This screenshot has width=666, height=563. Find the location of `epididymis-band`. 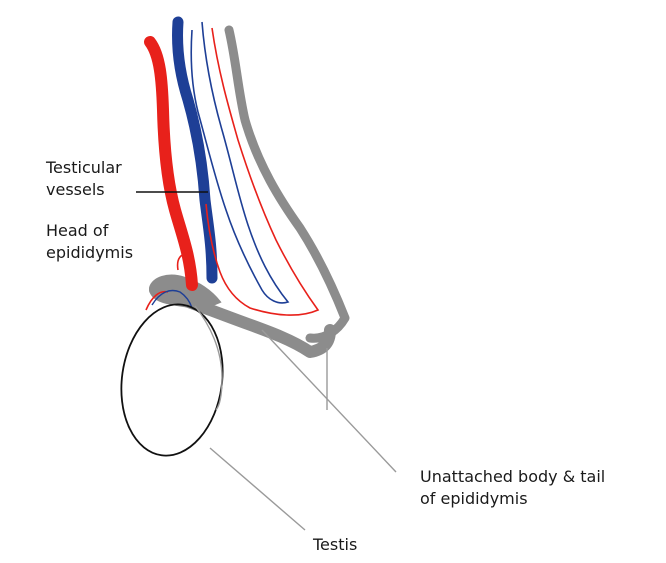

epididymis-band is located at coordinates (287, 184).